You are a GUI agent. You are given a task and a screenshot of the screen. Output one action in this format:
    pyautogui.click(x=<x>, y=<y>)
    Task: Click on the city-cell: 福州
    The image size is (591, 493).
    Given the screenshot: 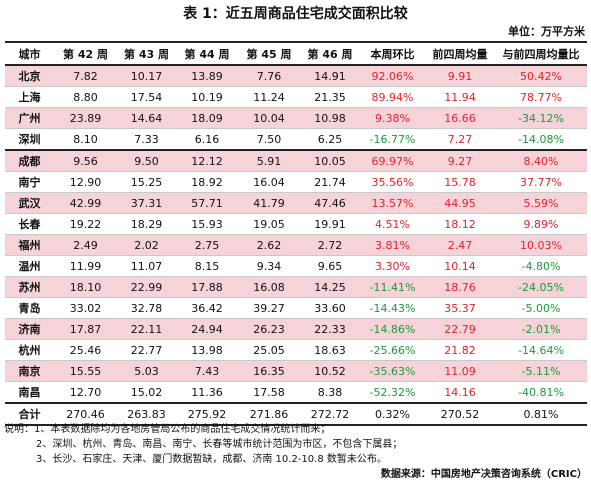 What is the action you would take?
    pyautogui.click(x=29, y=245)
    